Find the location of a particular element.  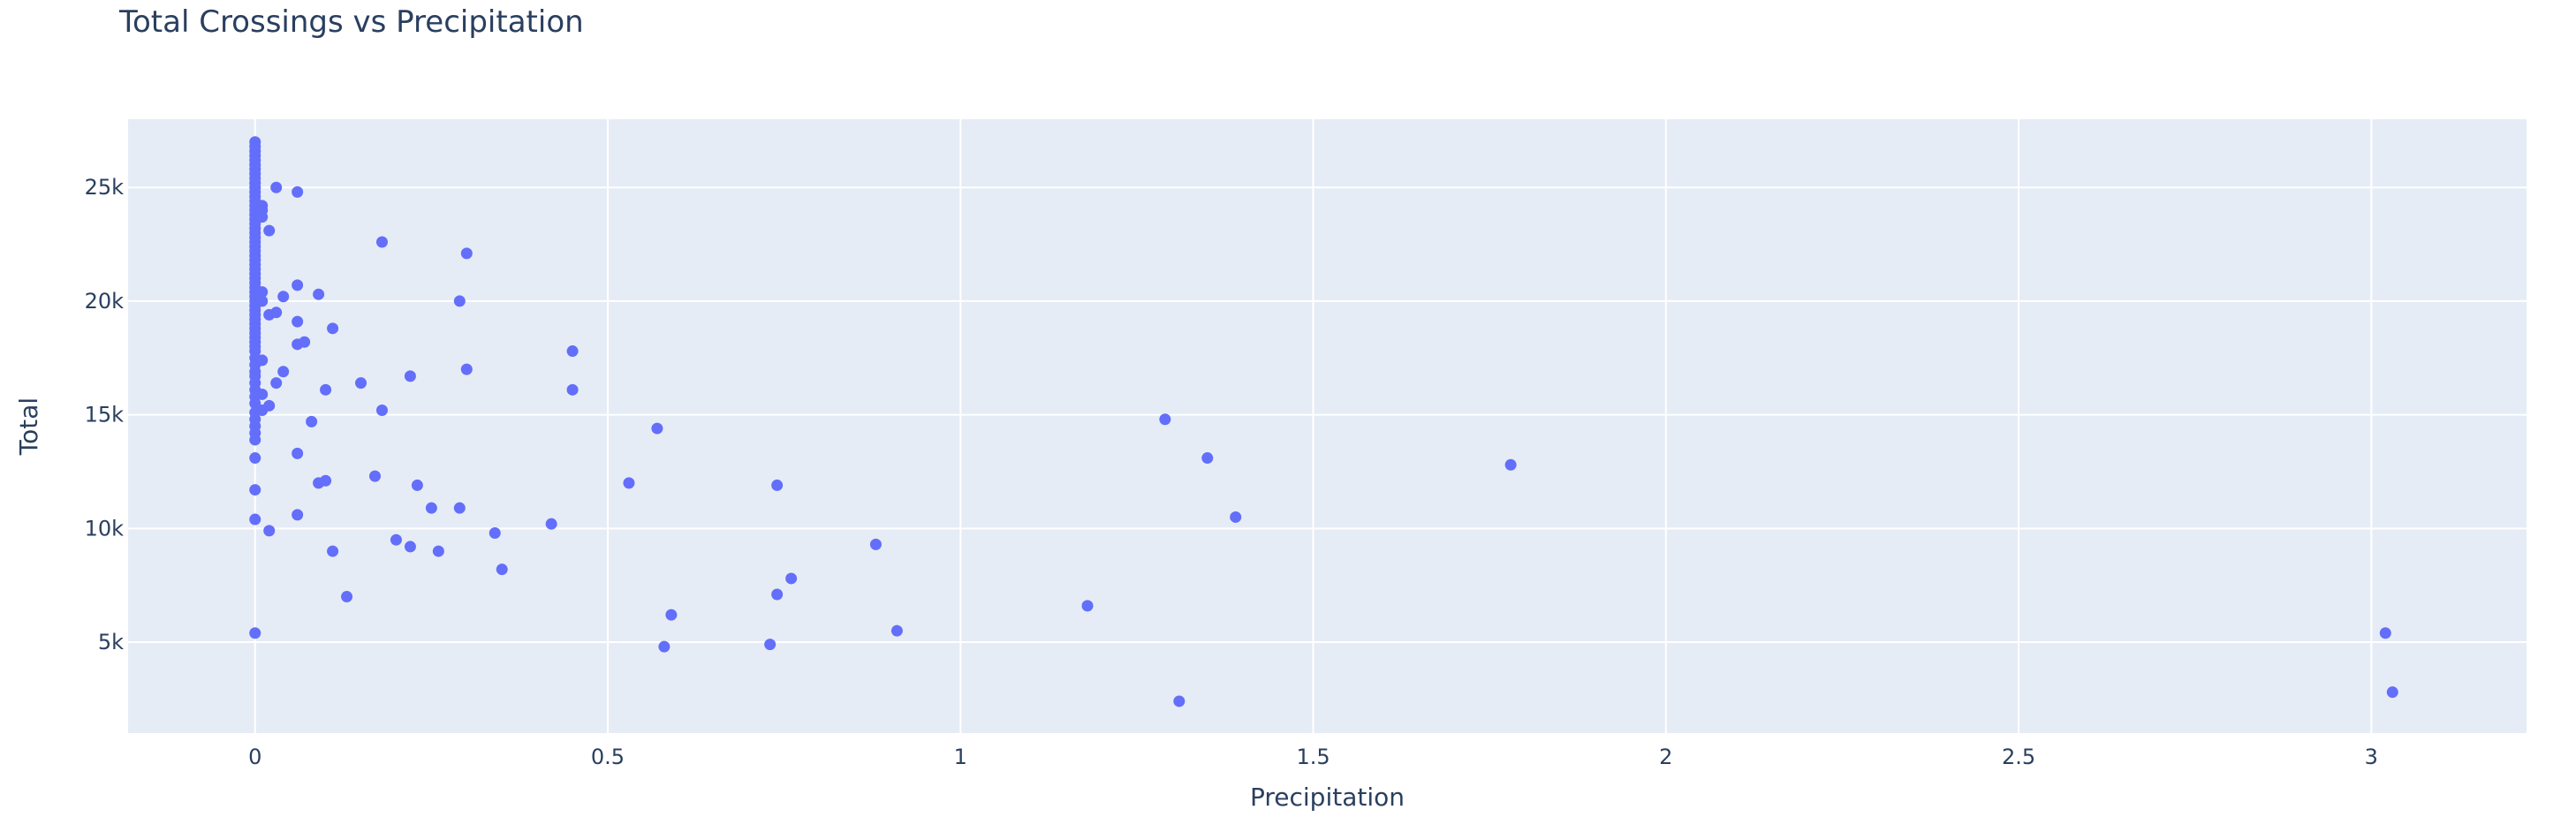

x-tick-label: 1.5 is located at coordinates (1313, 757).